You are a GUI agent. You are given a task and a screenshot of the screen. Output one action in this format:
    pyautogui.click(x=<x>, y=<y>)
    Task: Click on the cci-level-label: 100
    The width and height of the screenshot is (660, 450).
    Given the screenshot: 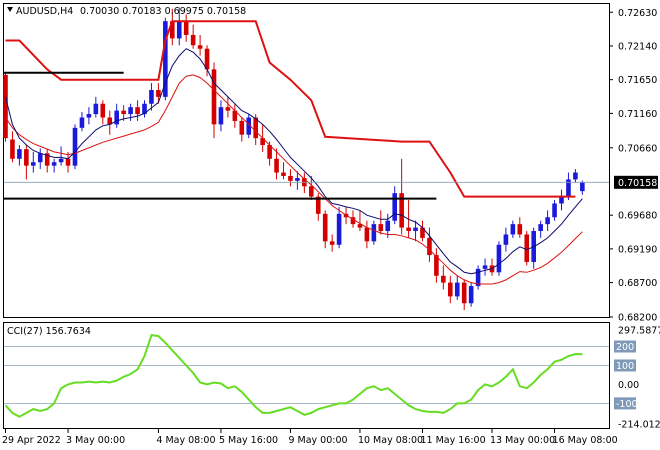 What is the action you would take?
    pyautogui.click(x=625, y=366)
    